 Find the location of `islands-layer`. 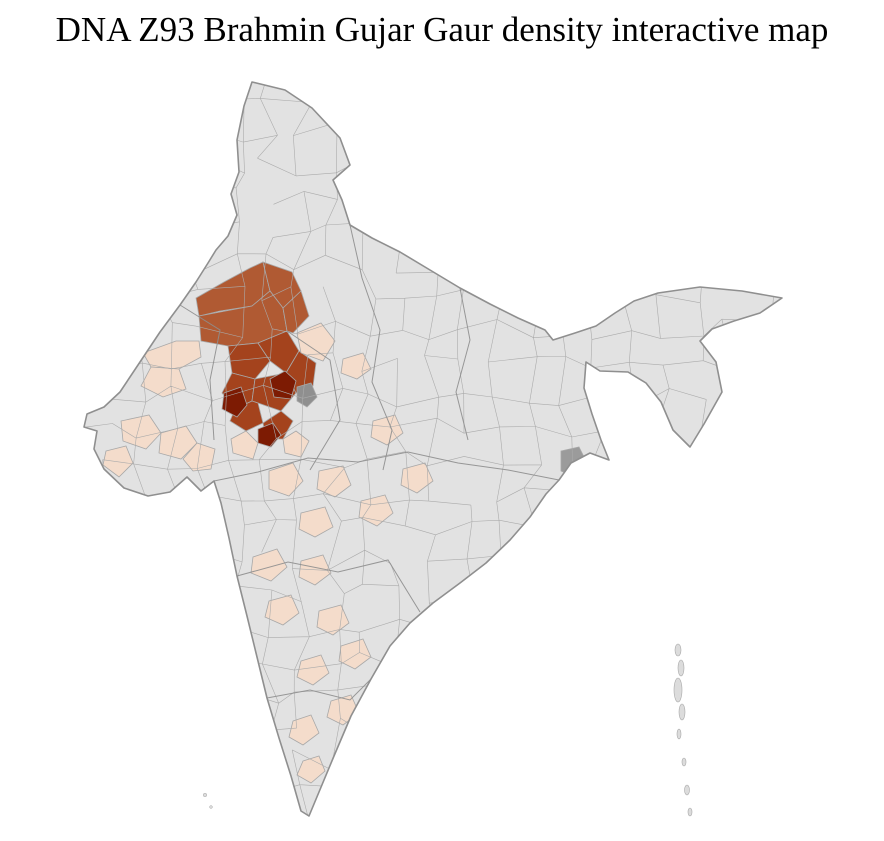

islands-layer is located at coordinates (447, 730).